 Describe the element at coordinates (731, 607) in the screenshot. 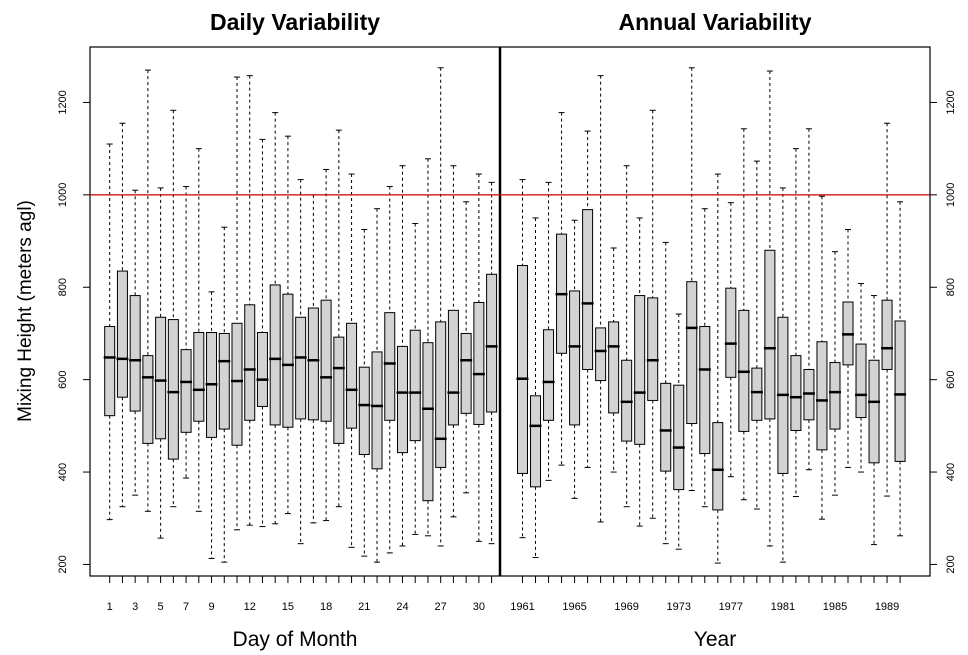

I see `annual-x-tick-label-1977: 1977` at that location.